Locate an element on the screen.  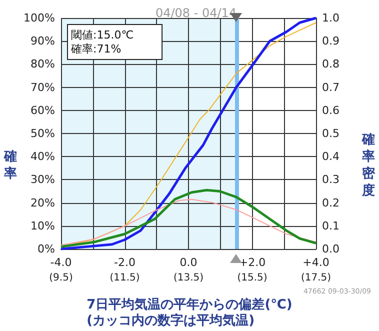
y-tick-label: 10% is located at coordinates (42, 225).